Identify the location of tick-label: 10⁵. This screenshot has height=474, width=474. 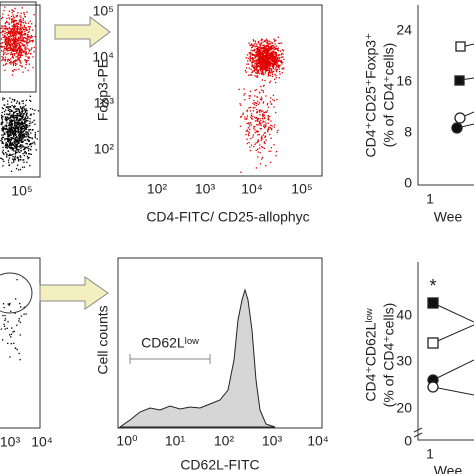
(301, 189).